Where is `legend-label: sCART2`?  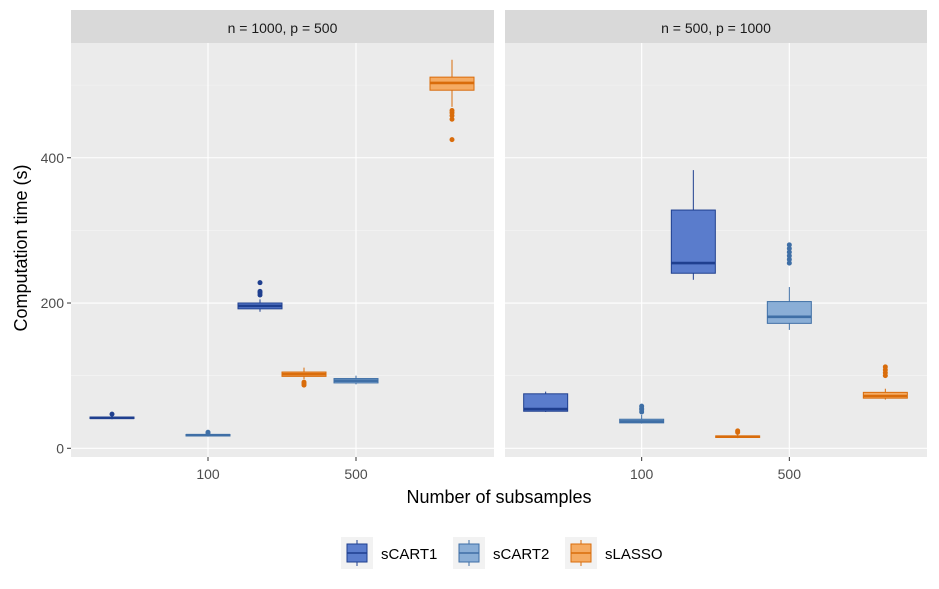 legend-label: sCART2 is located at coordinates (521, 554).